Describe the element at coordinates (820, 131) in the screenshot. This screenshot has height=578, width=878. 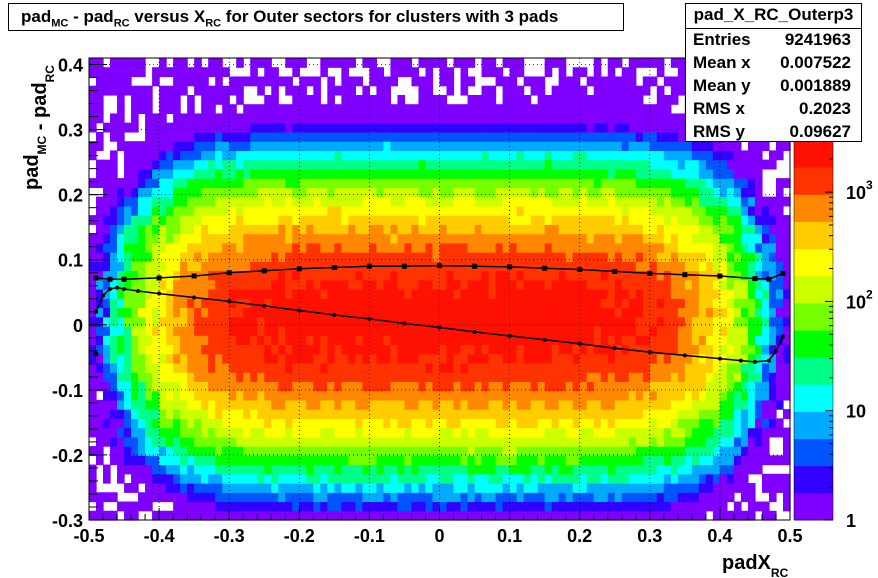
I see `stats-value-rms-y: 0.09627` at that location.